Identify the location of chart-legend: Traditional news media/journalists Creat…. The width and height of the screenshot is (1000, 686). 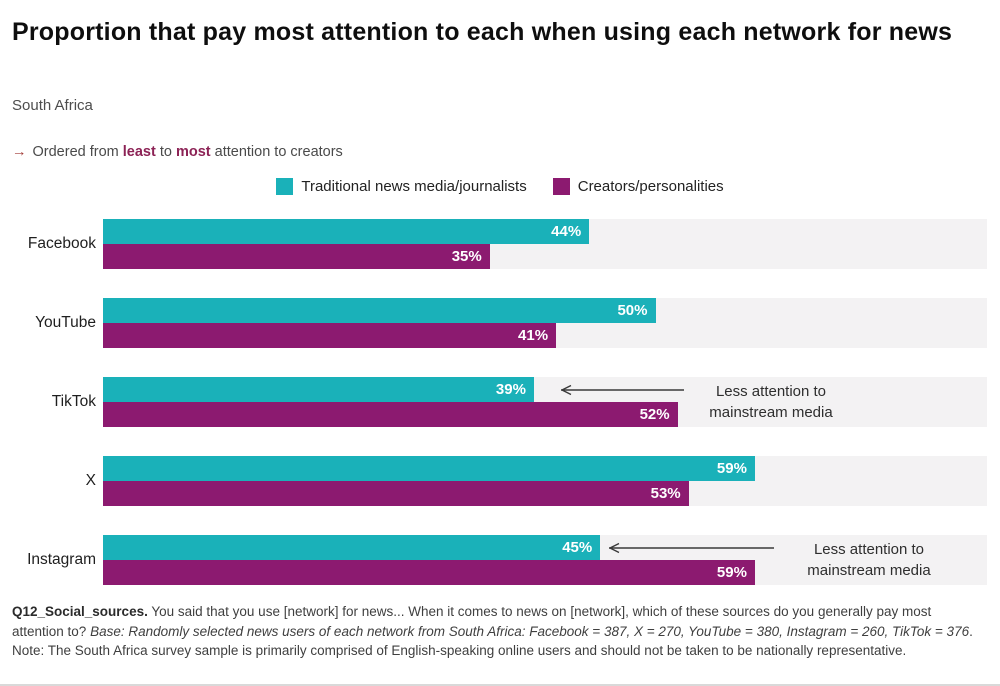
(500, 186).